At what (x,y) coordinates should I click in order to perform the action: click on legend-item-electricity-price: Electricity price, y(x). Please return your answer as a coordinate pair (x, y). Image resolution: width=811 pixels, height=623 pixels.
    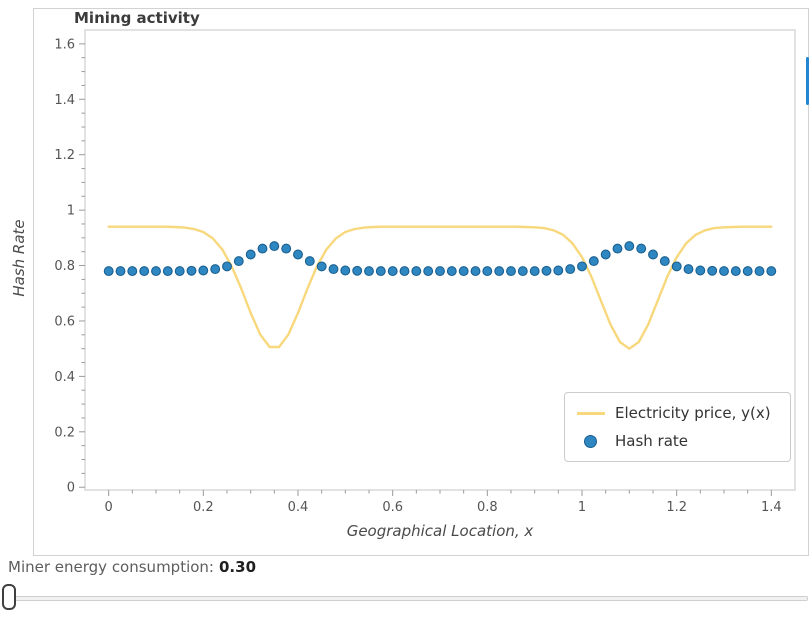
    Looking at the image, I should click on (677, 413).